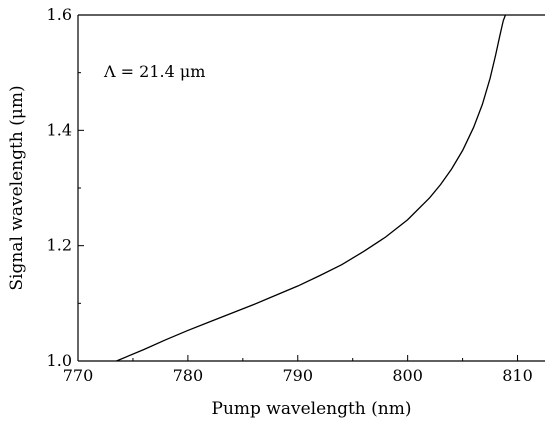 The image size is (545, 421). What do you see at coordinates (65, 187) in the screenshot?
I see `y-axis-ticks: 1.0 1.2 1.4 1.6` at bounding box center [65, 187].